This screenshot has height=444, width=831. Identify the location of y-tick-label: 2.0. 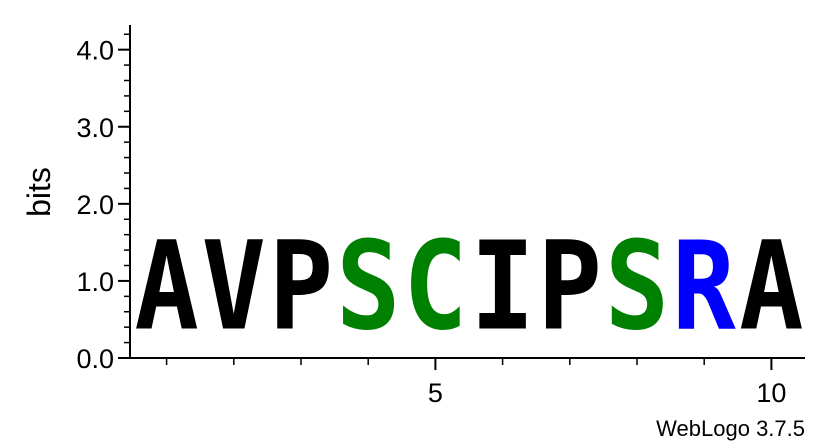
(95, 205).